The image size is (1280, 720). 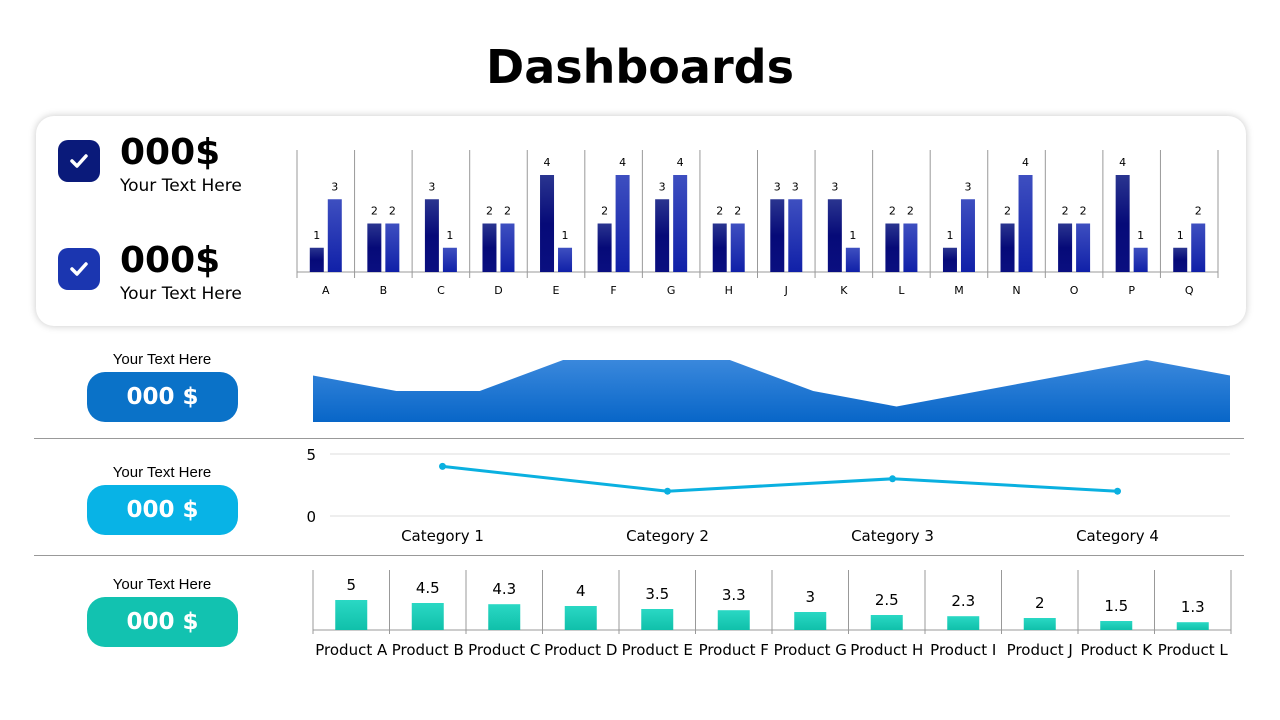 What do you see at coordinates (734, 595) in the screenshot?
I see `data-label: 3.3` at bounding box center [734, 595].